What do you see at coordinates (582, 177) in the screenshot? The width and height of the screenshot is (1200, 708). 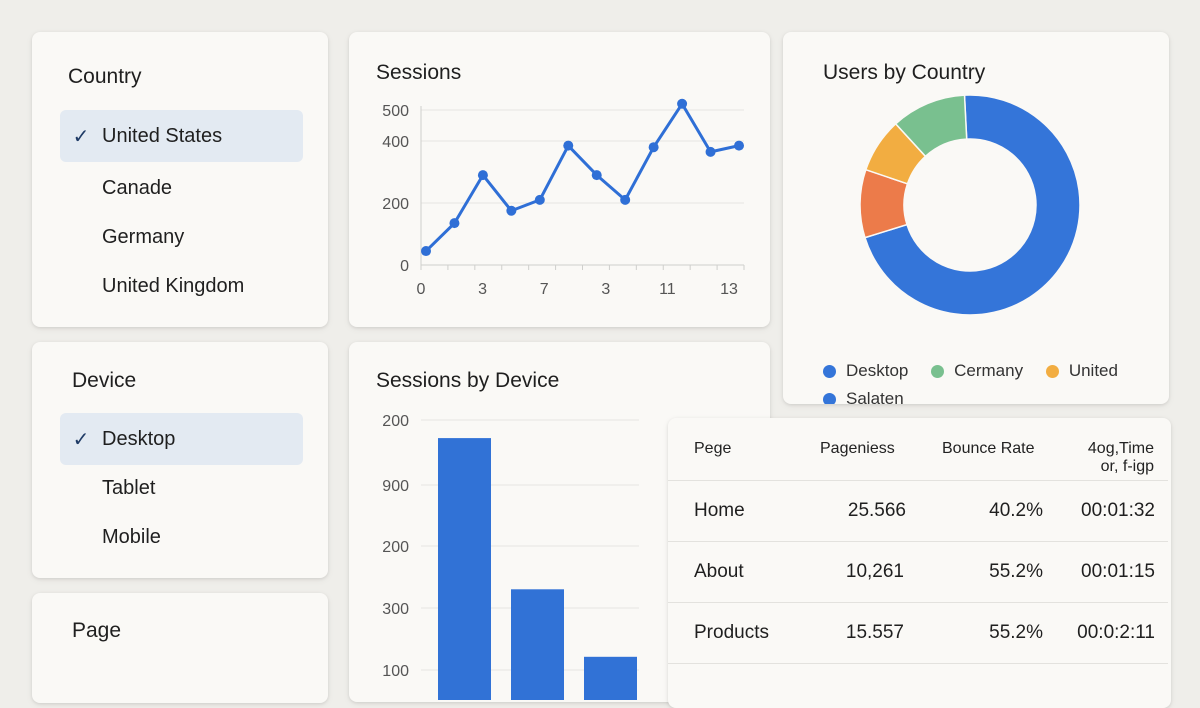 I see `sessions-line` at bounding box center [582, 177].